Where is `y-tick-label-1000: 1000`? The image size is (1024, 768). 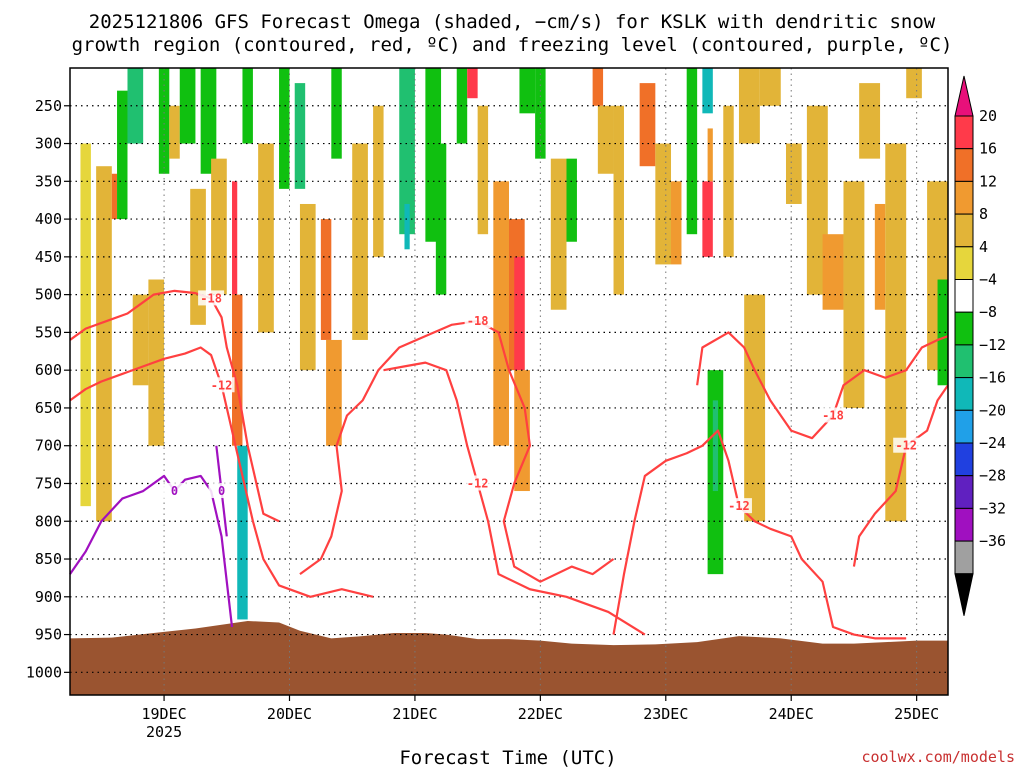
y-tick-label-1000: 1000 is located at coordinates (44, 672).